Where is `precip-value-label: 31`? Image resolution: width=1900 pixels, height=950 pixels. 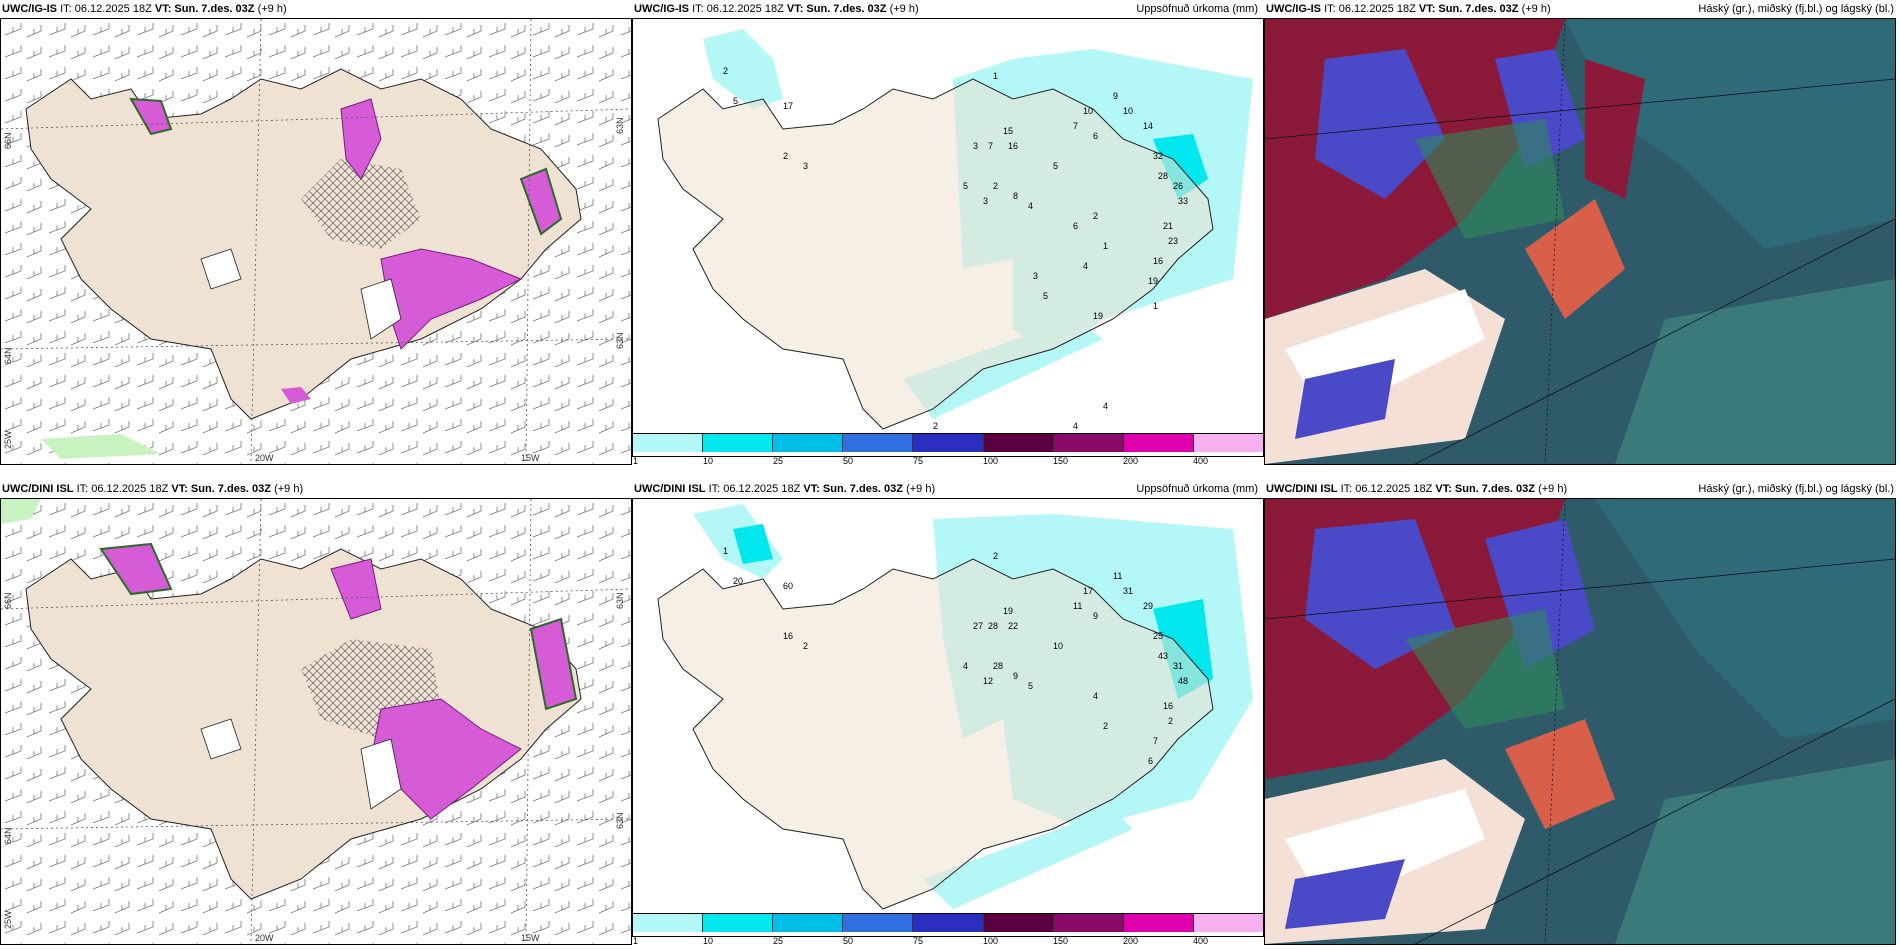 precip-value-label: 31 is located at coordinates (1178, 666).